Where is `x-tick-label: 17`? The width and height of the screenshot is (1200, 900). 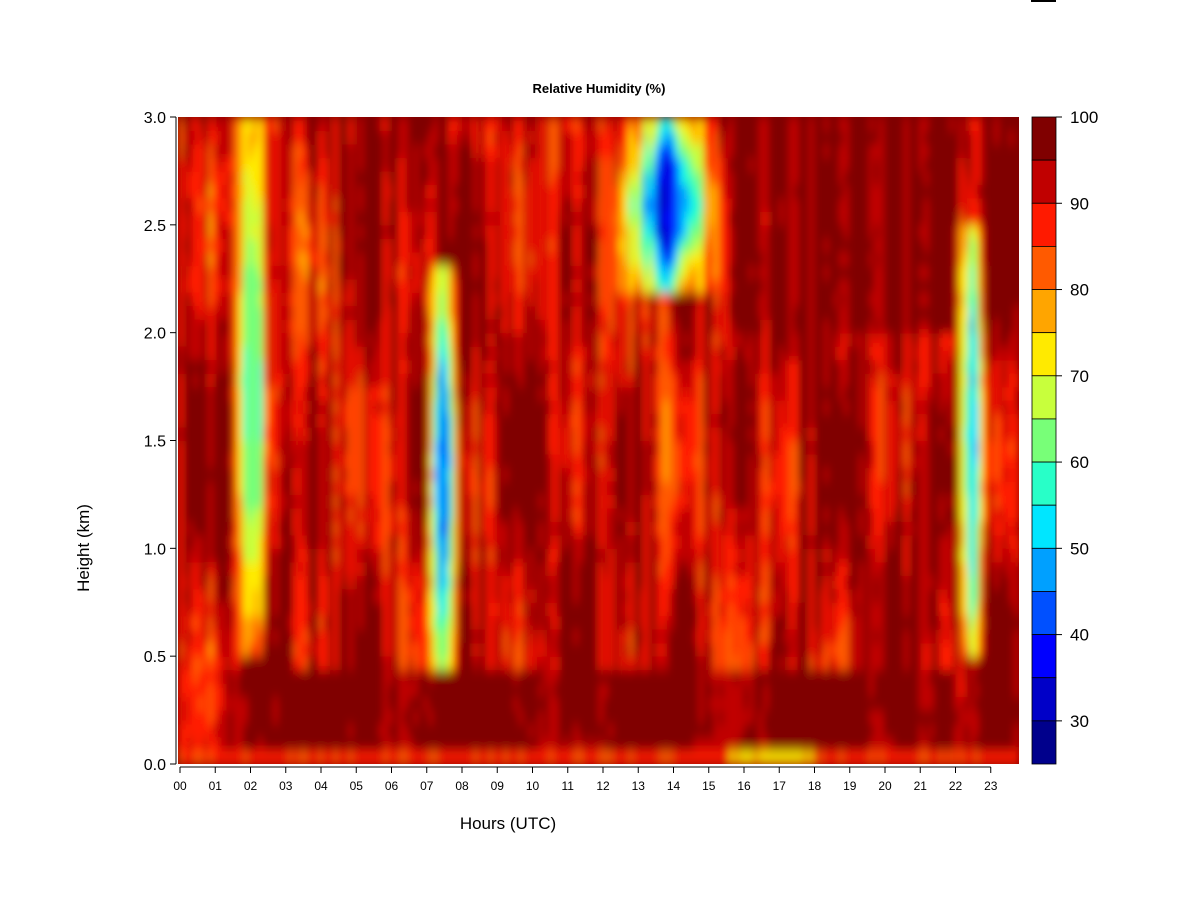
x-tick-label: 17 is located at coordinates (780, 786).